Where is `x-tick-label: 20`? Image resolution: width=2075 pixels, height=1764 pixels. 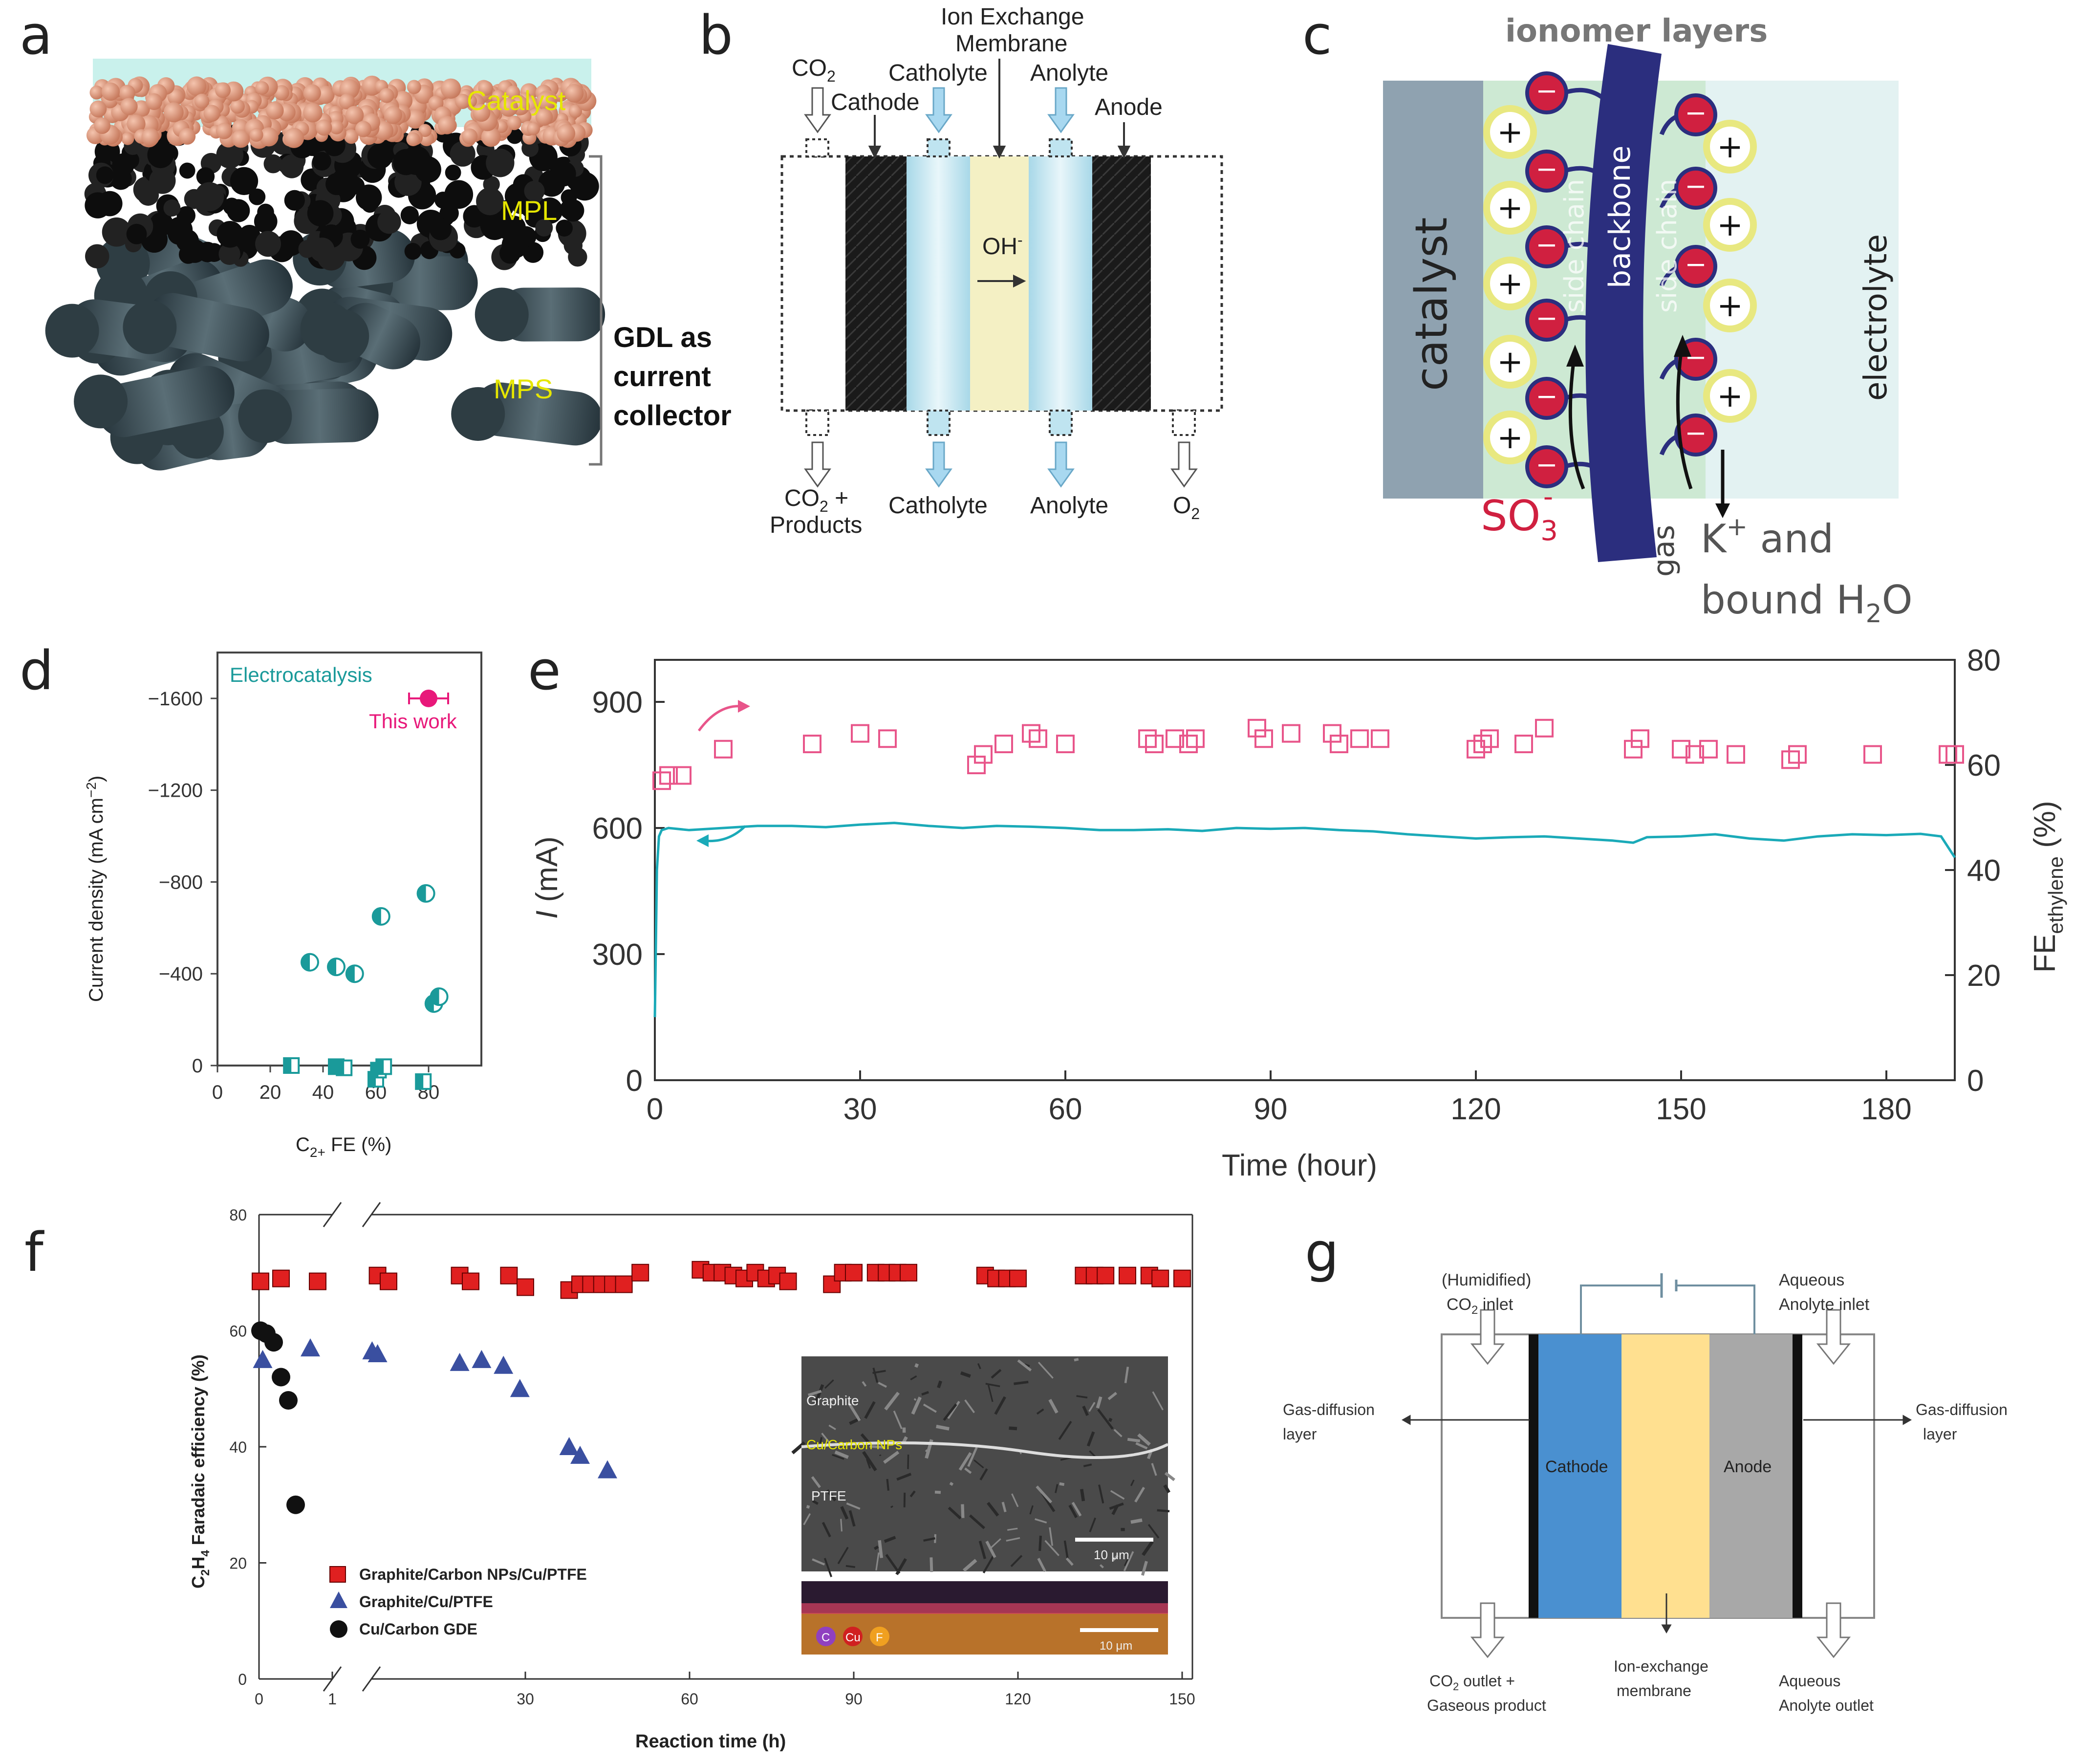
x-tick-label: 20 is located at coordinates (270, 1093).